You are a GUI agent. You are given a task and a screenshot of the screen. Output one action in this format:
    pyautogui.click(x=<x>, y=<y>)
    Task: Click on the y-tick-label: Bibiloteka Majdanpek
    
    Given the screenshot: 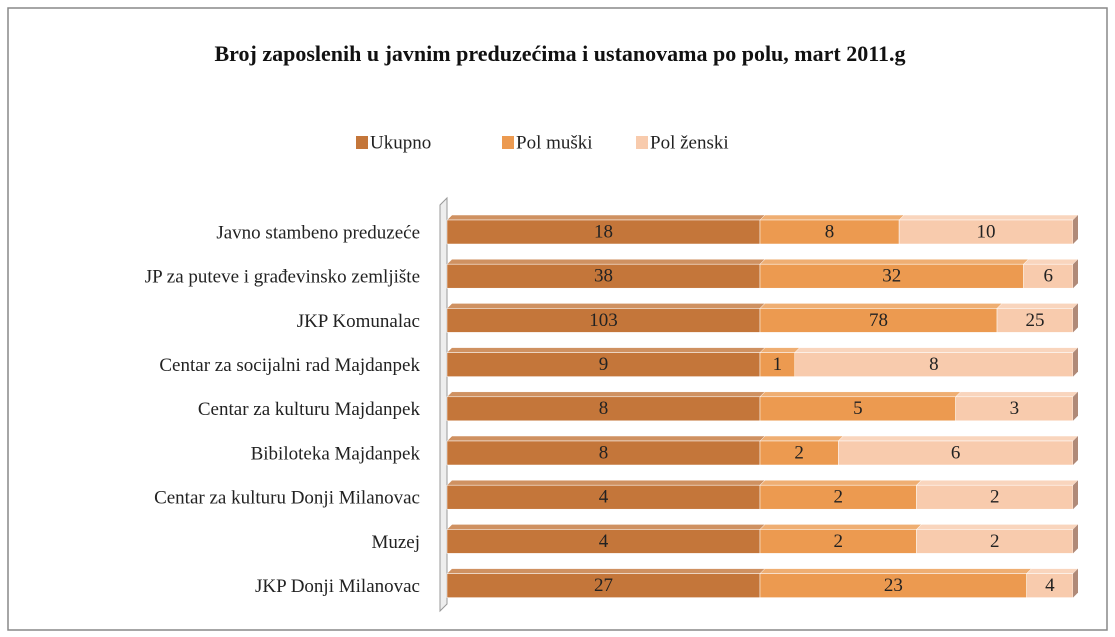 What is the action you would take?
    pyautogui.click(x=336, y=453)
    